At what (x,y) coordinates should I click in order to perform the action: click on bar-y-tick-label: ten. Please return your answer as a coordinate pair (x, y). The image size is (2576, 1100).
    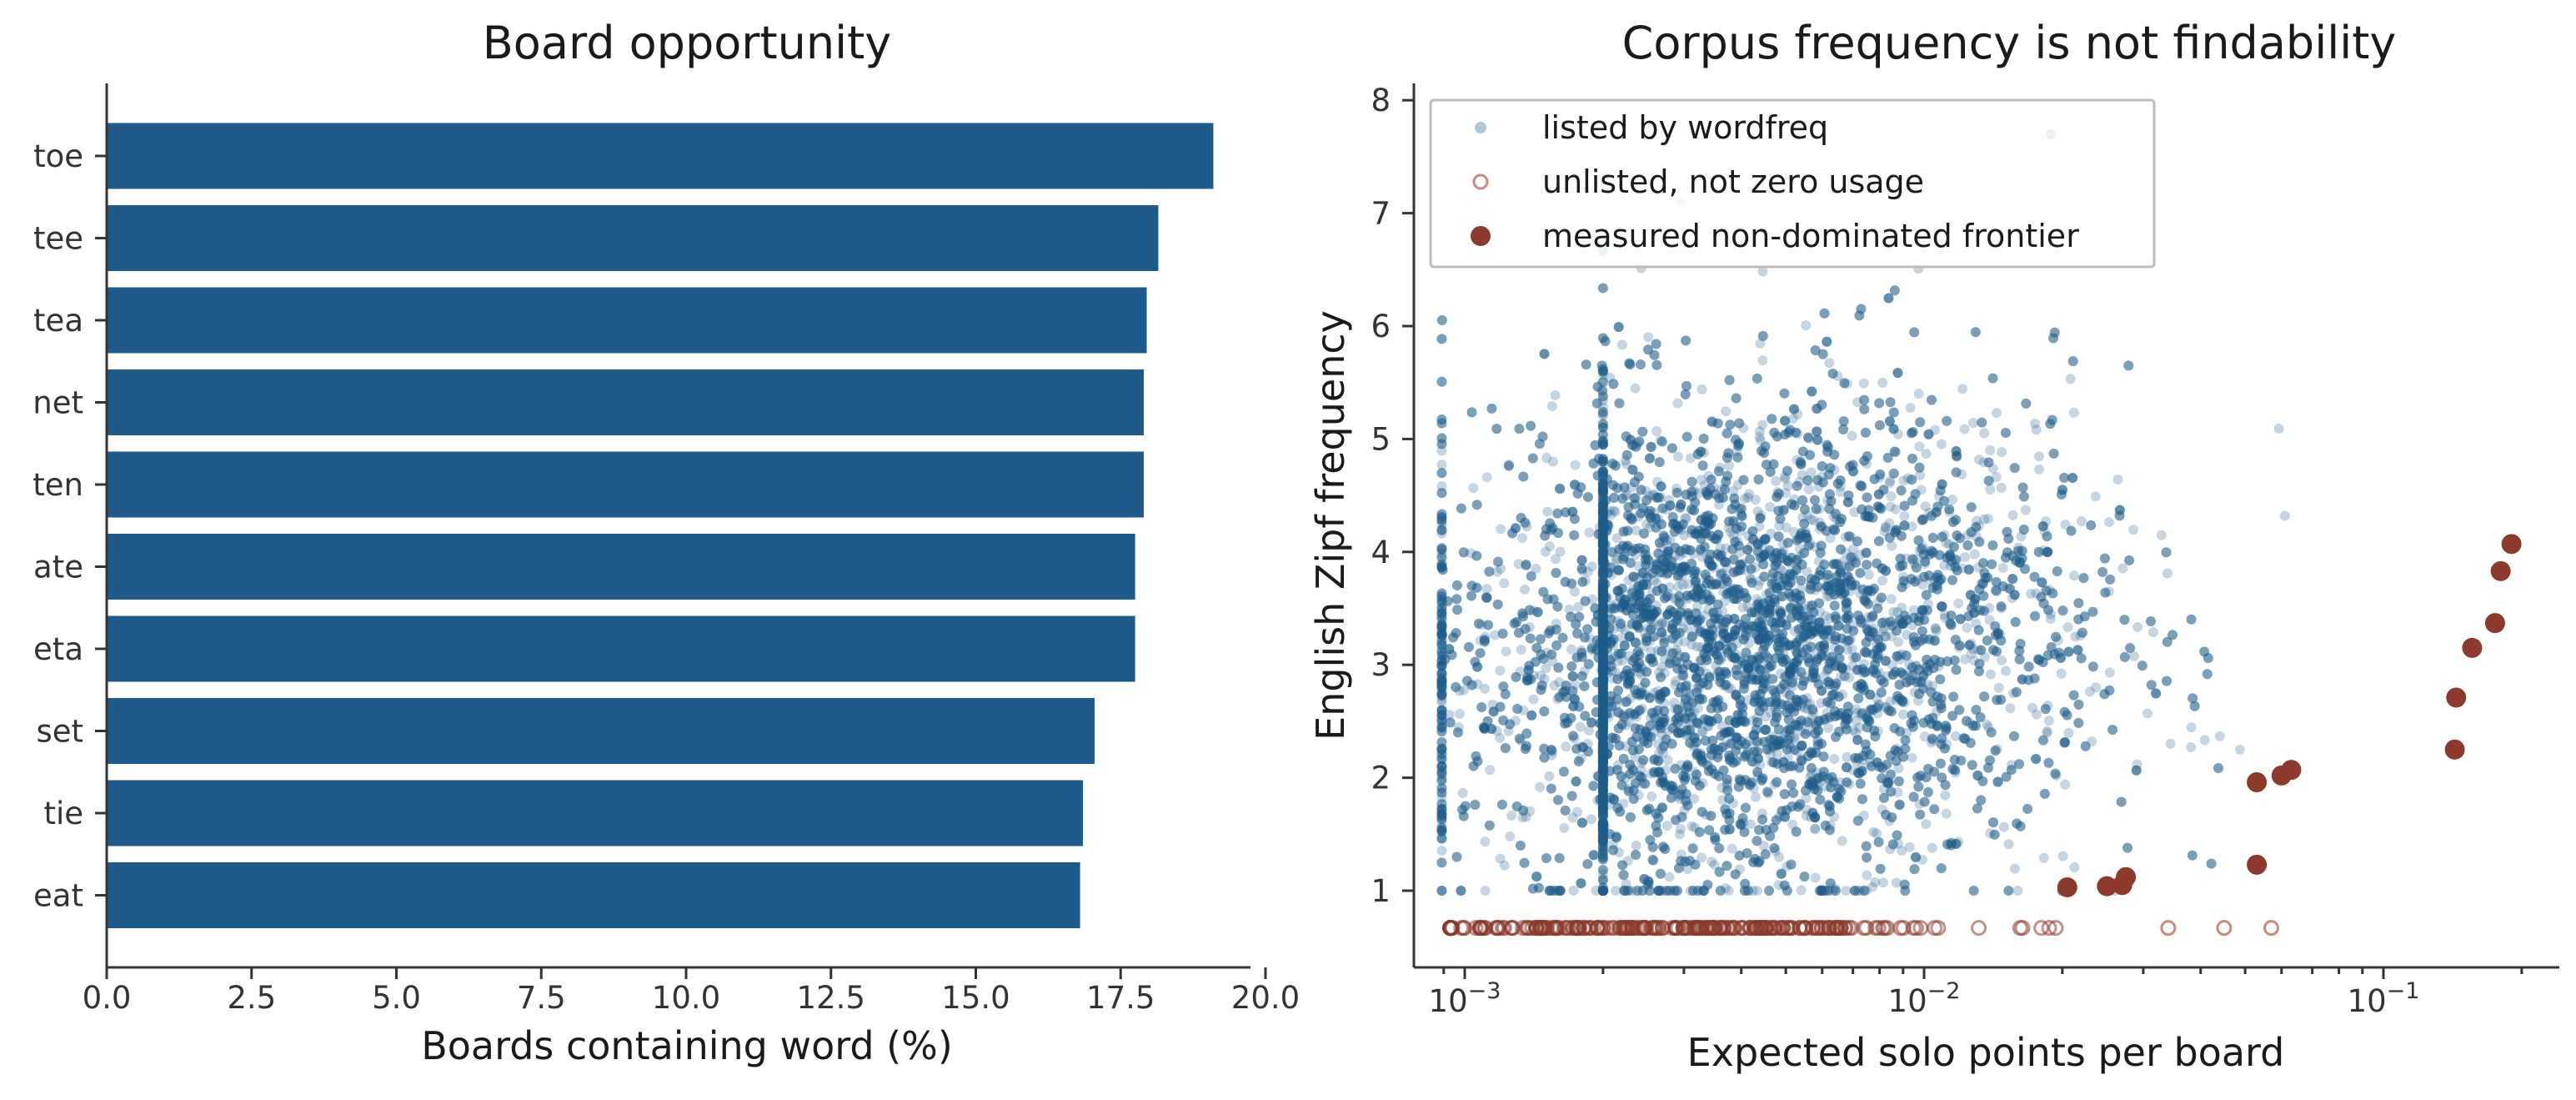
    Looking at the image, I should click on (58, 485).